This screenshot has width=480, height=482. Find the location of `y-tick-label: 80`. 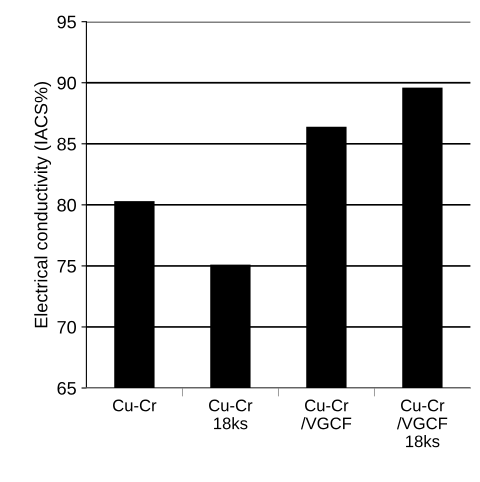

y-tick-label: 80 is located at coordinates (66, 205).